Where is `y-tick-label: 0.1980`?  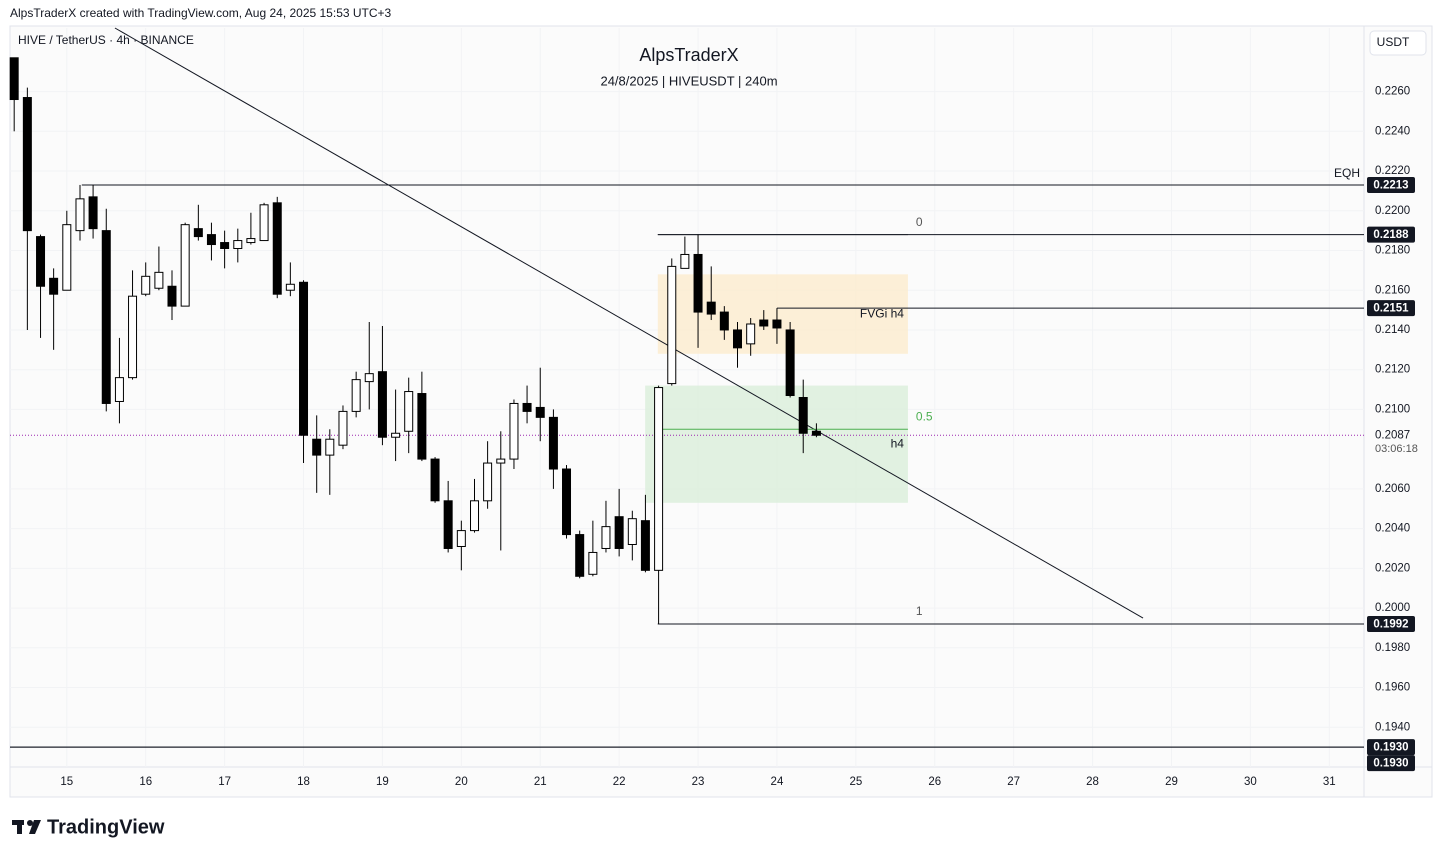
y-tick-label: 0.1980 is located at coordinates (1392, 648).